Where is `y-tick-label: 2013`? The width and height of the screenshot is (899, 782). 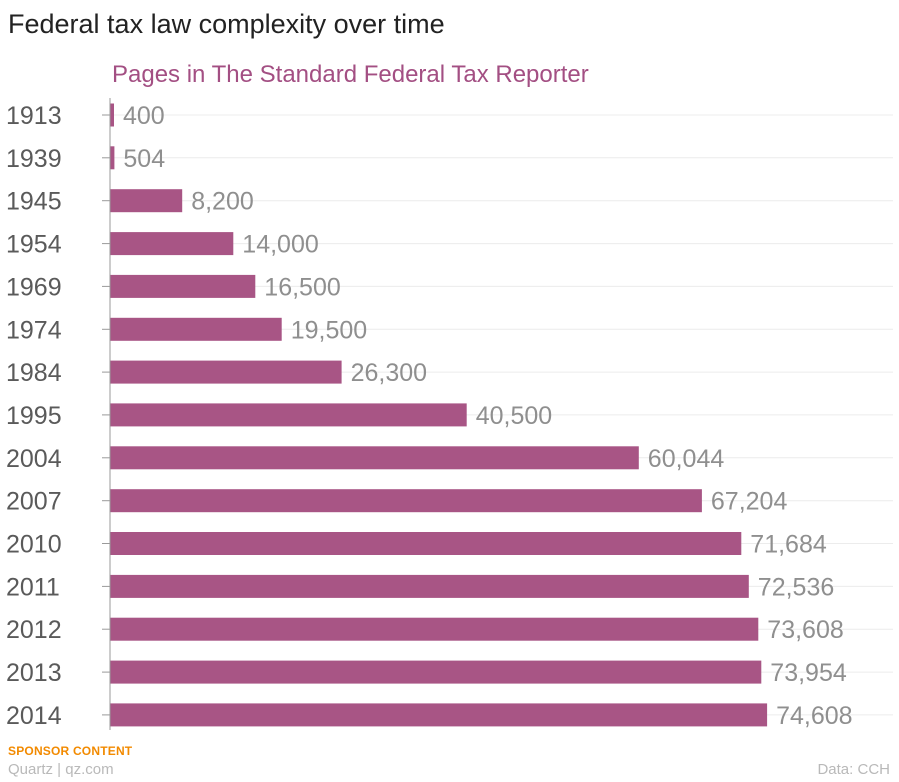
y-tick-label: 2013 is located at coordinates (34, 673).